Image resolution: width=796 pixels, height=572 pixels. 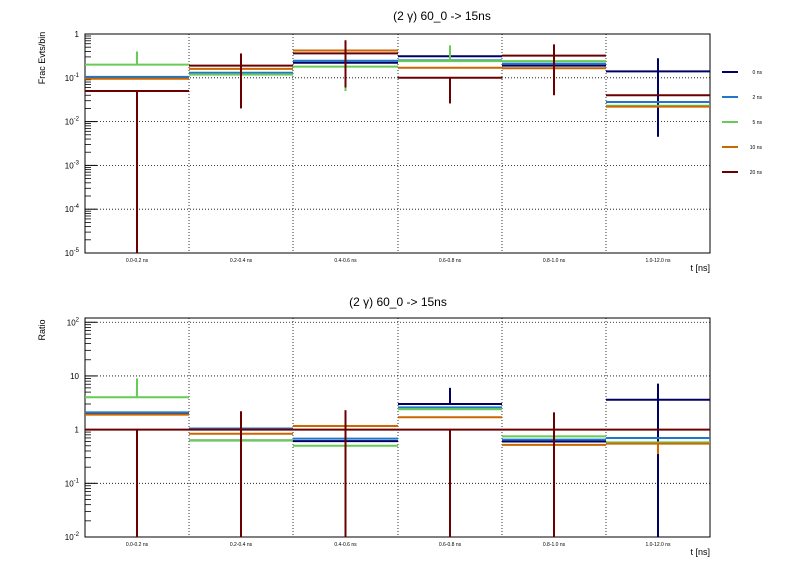 I want to click on bottom-category-label: 0.2-0.4 ns, so click(x=241, y=545).